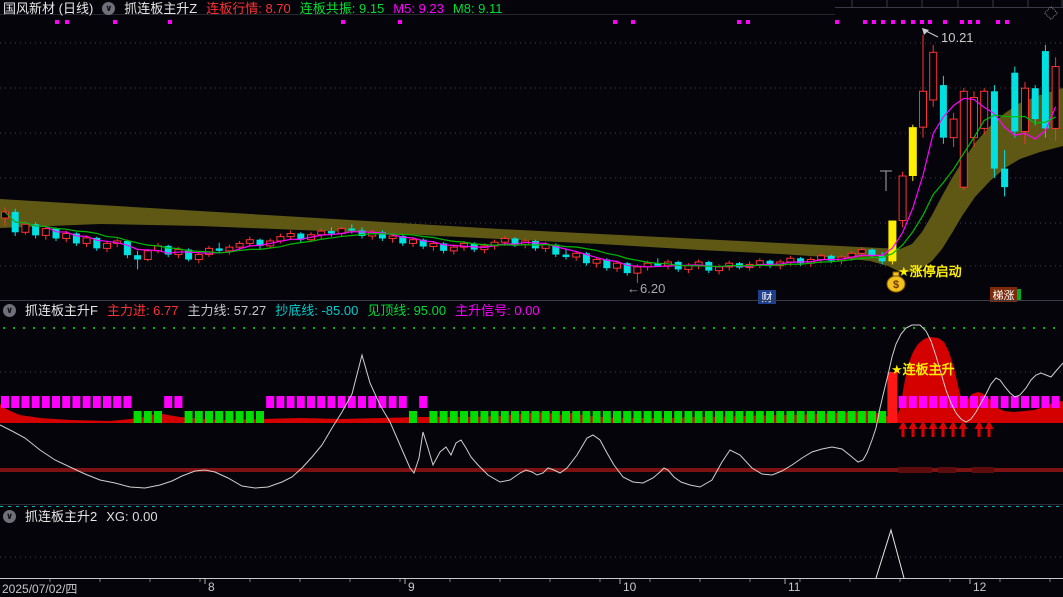  Describe the element at coordinates (550, 581) in the screenshot. I see `time-axis-ticks` at that location.